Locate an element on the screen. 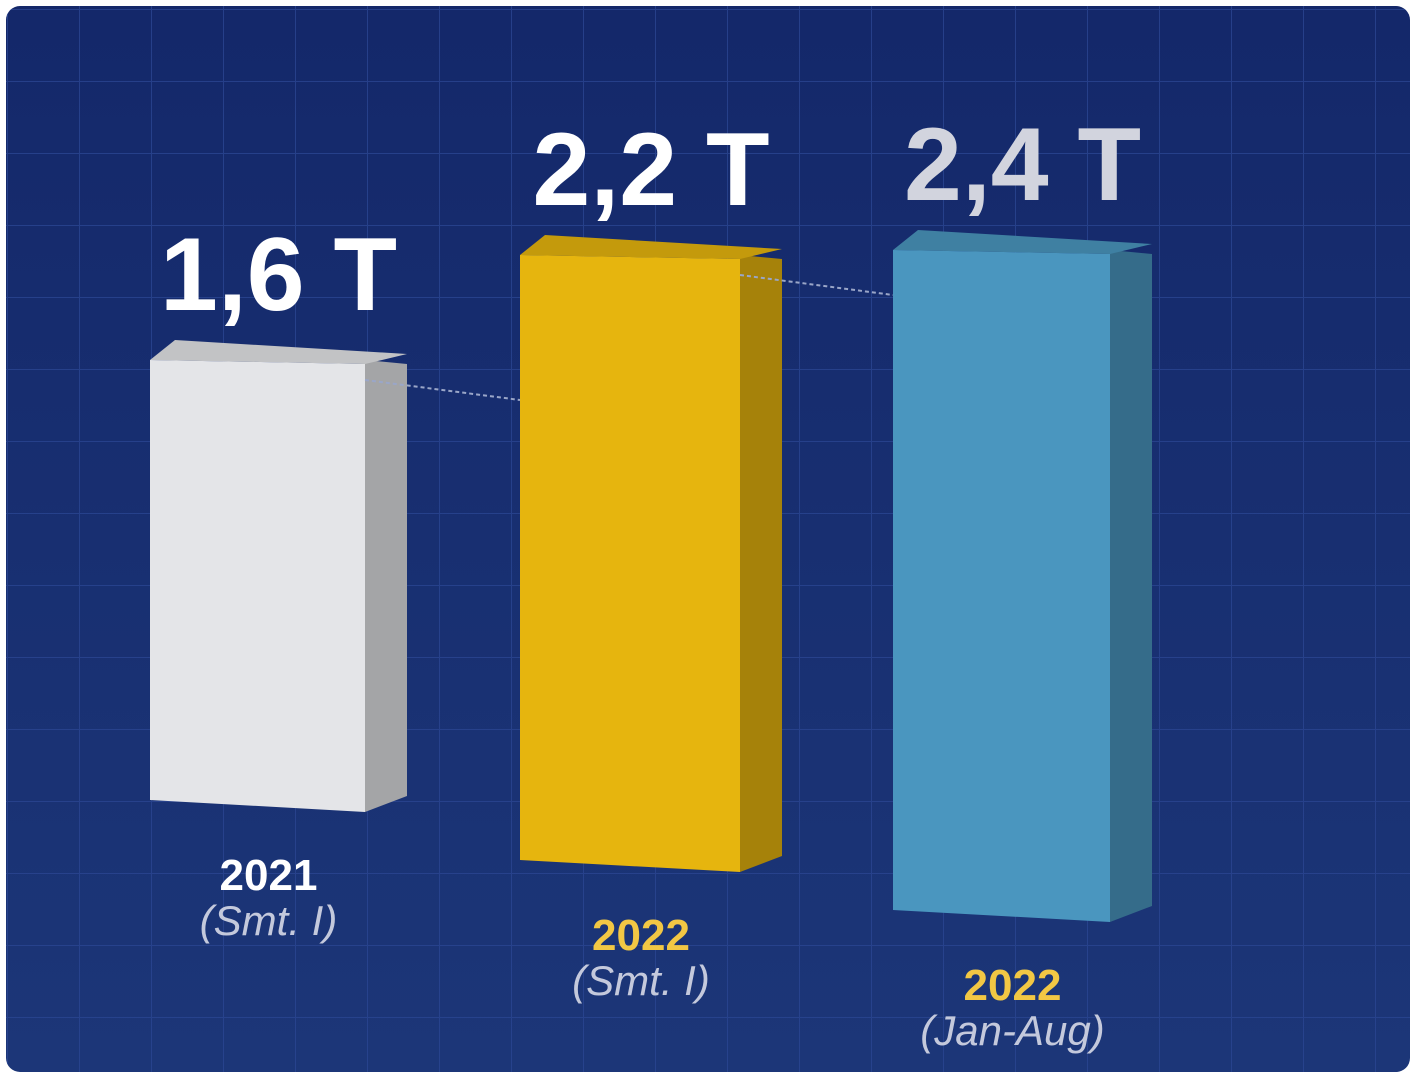 This screenshot has width=1416, height=1072. value-label: 2,4 T is located at coordinates (1022, 165).